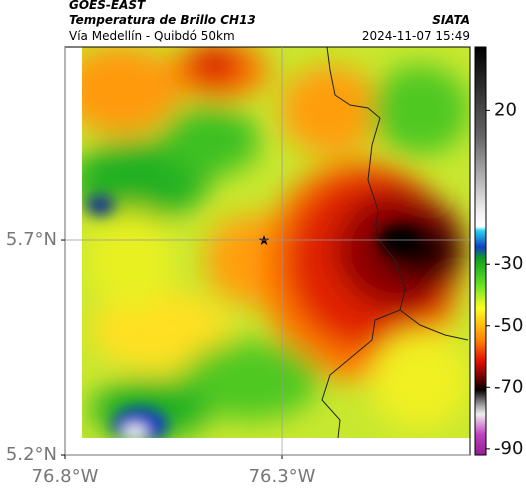 Image resolution: width=526 pixels, height=491 pixels. Describe the element at coordinates (416, 36) in the screenshot. I see `timestamp: 2024-11-07 15:49` at that location.